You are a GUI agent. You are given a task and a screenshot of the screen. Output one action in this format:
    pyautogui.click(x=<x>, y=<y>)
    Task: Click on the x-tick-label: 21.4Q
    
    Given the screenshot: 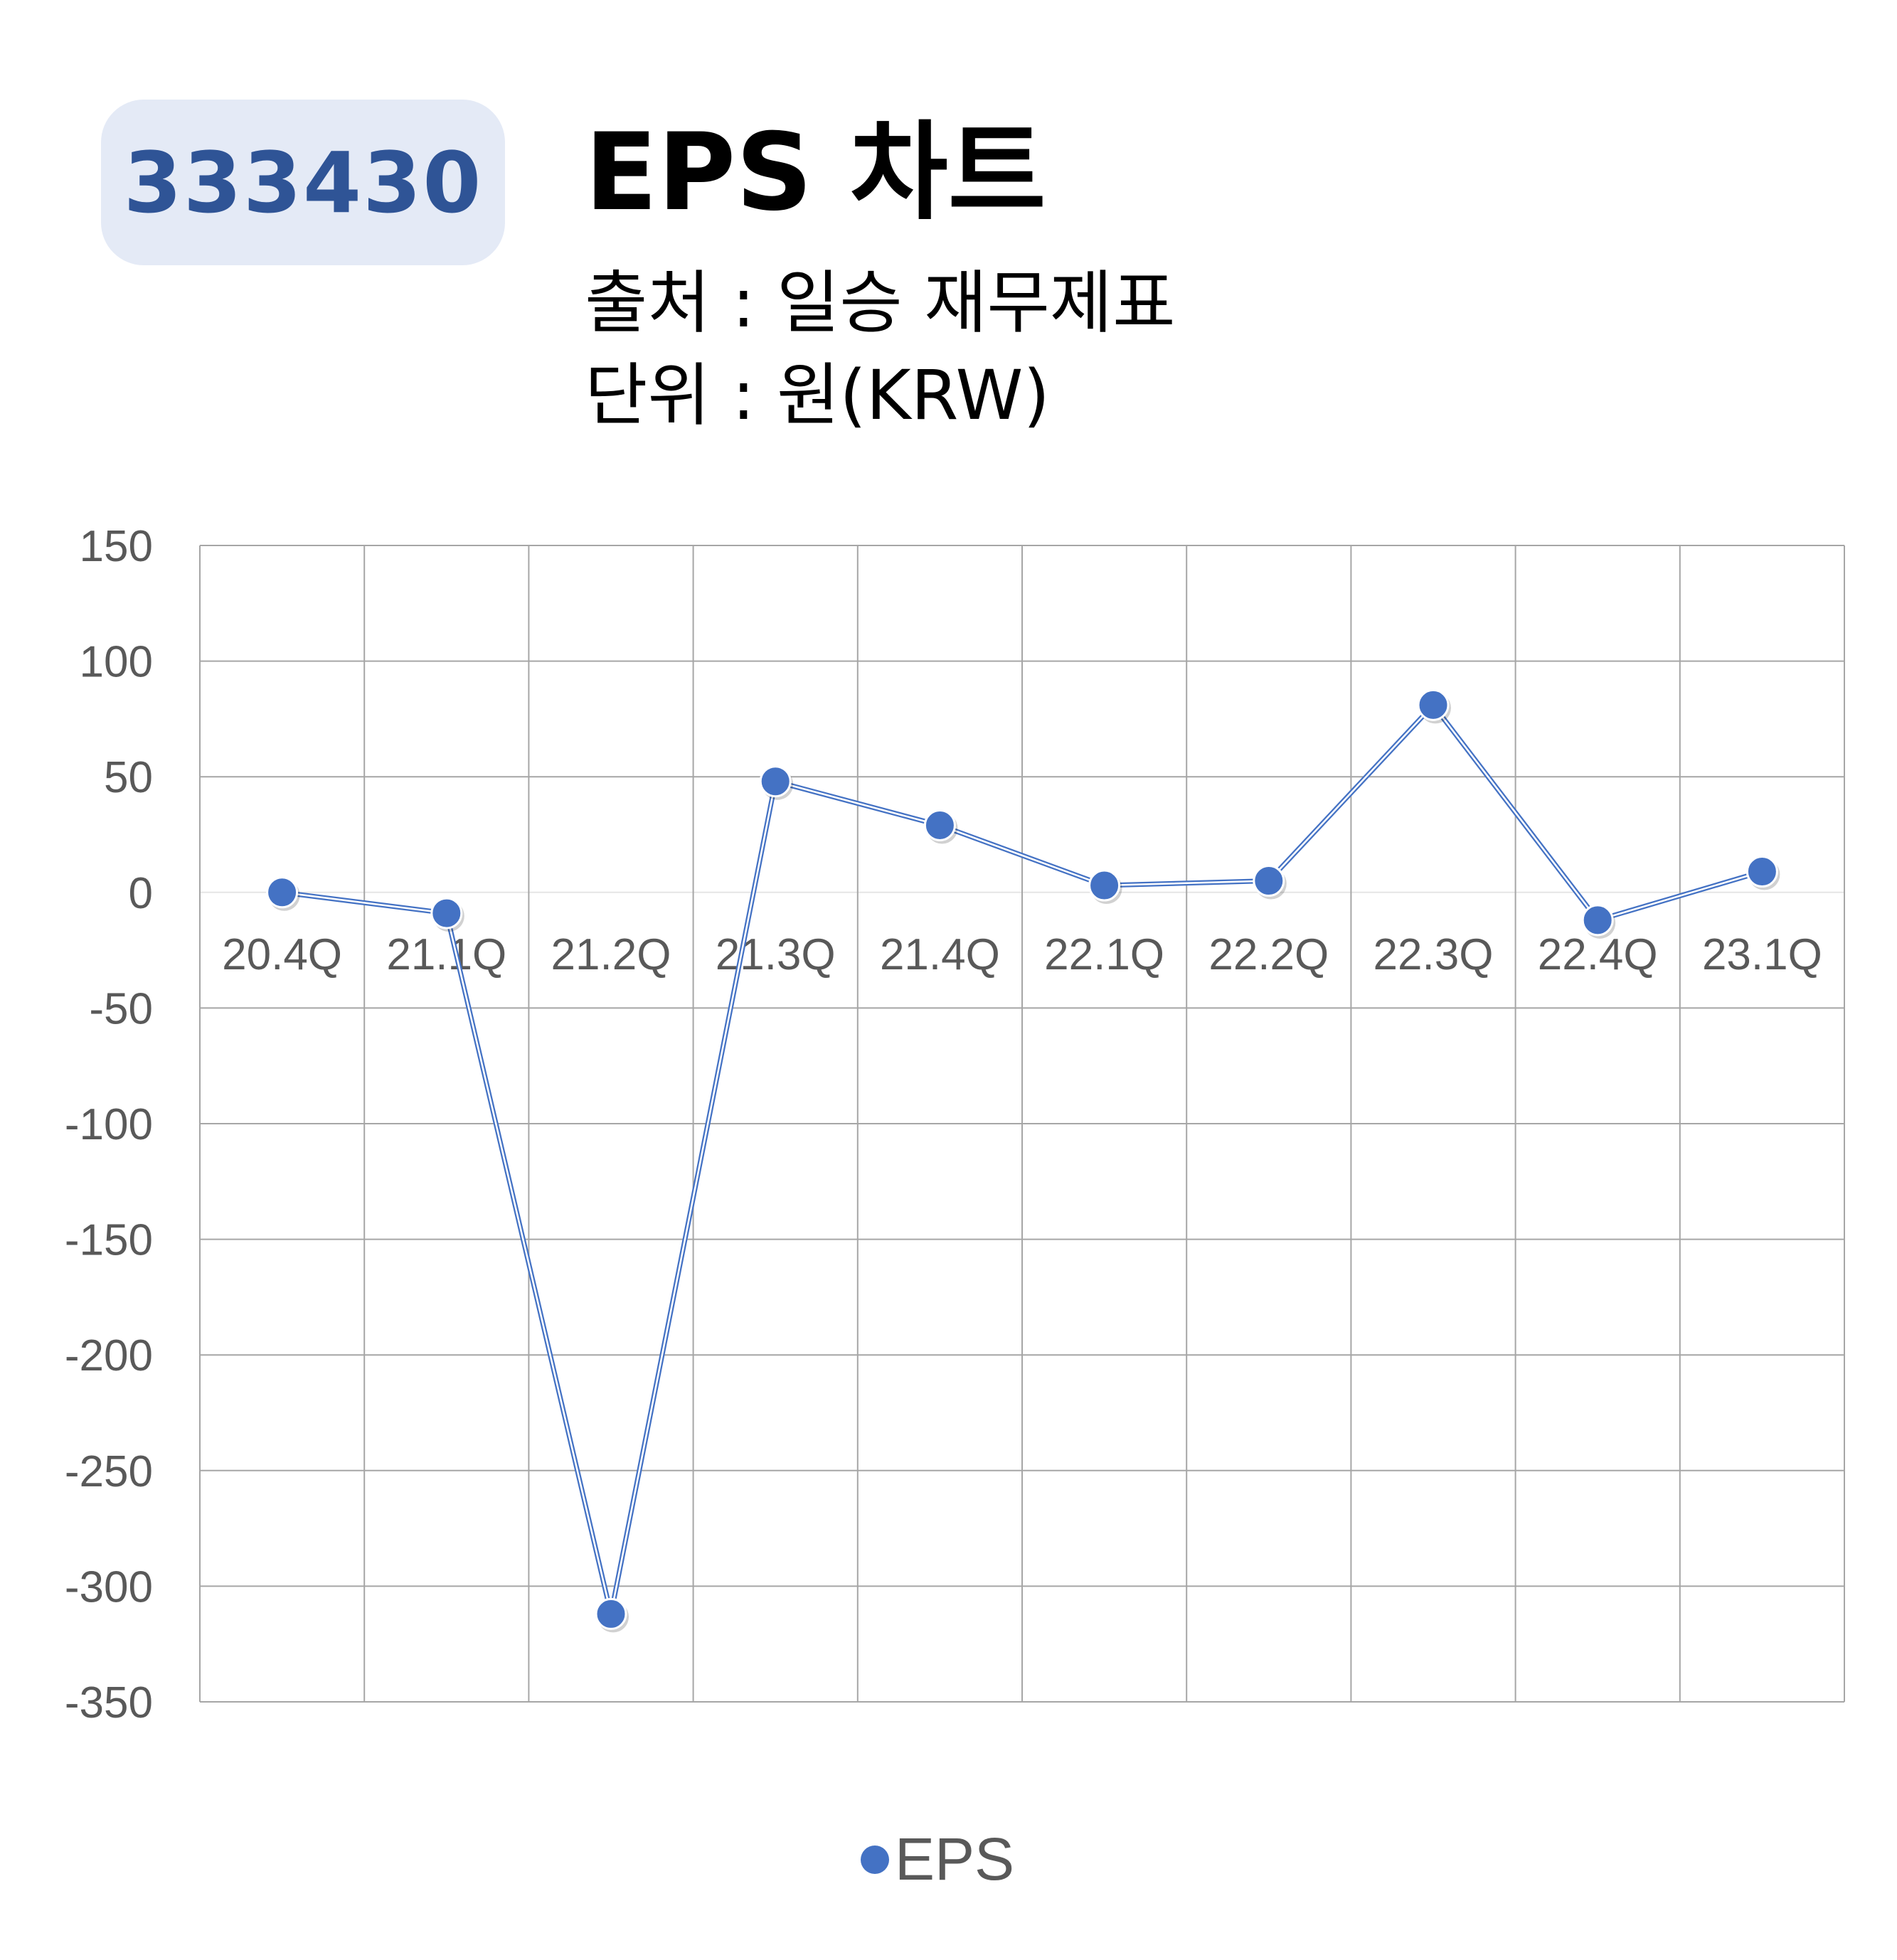 What is the action you would take?
    pyautogui.click(x=940, y=954)
    